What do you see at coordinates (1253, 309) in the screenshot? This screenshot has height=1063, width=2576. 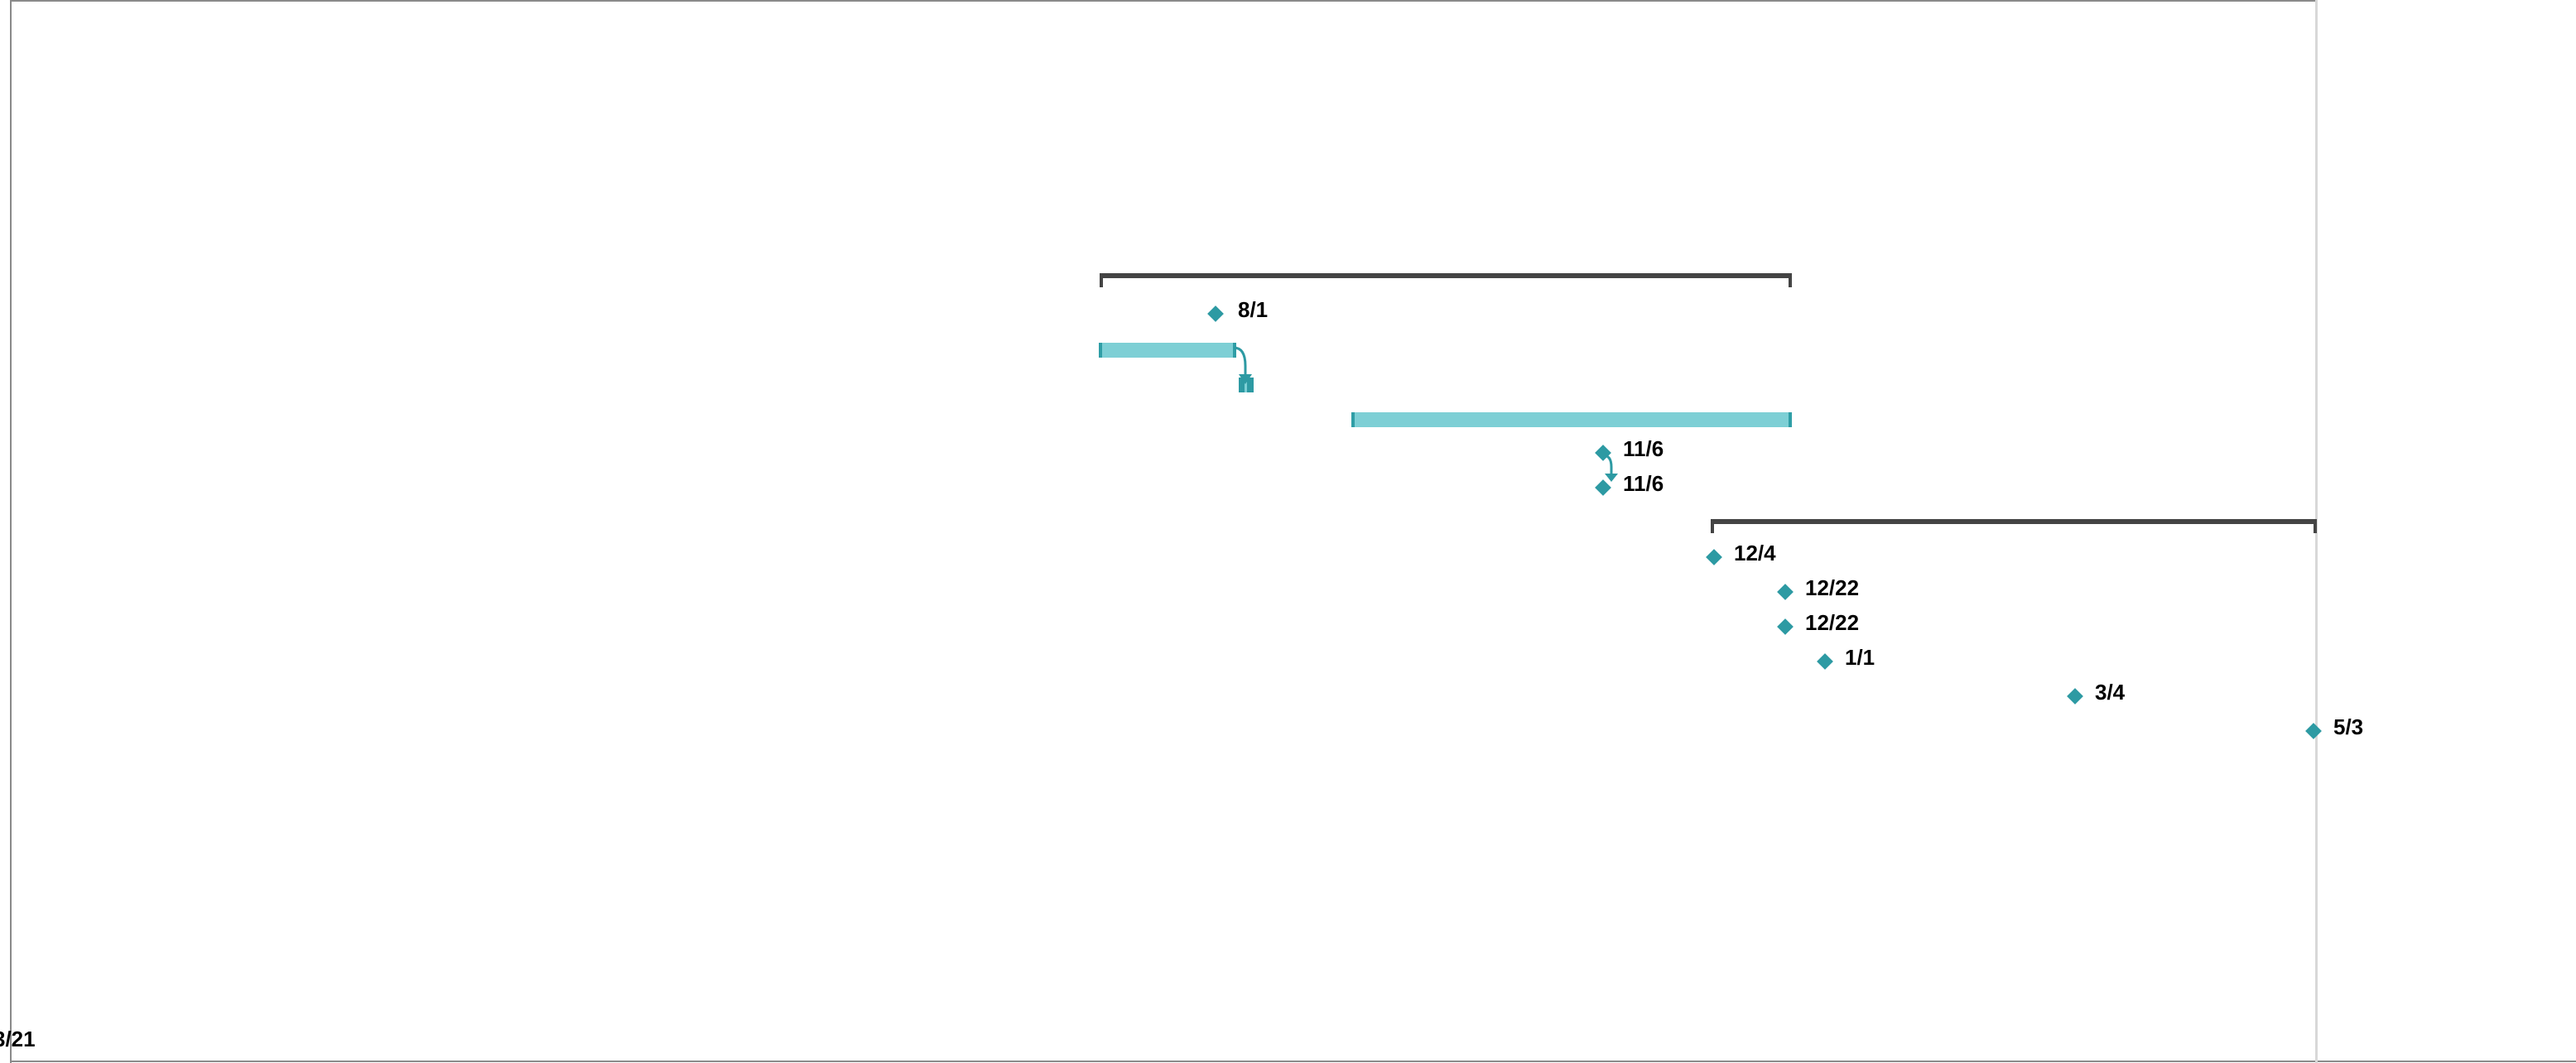 I see `milestone-date-label: 8/1` at bounding box center [1253, 309].